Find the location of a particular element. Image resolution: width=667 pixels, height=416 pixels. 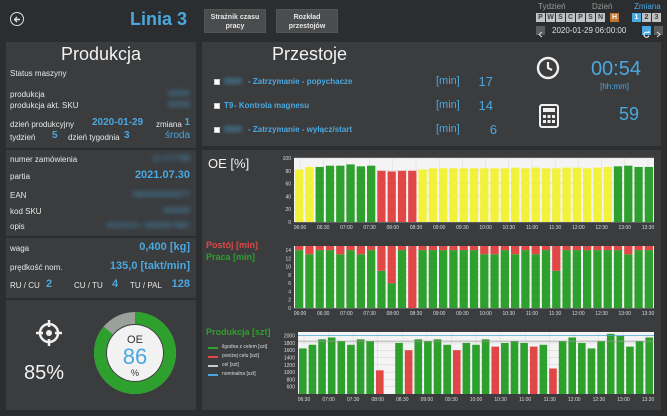

oe-chart-xtick: 10:30 is located at coordinates (509, 228).